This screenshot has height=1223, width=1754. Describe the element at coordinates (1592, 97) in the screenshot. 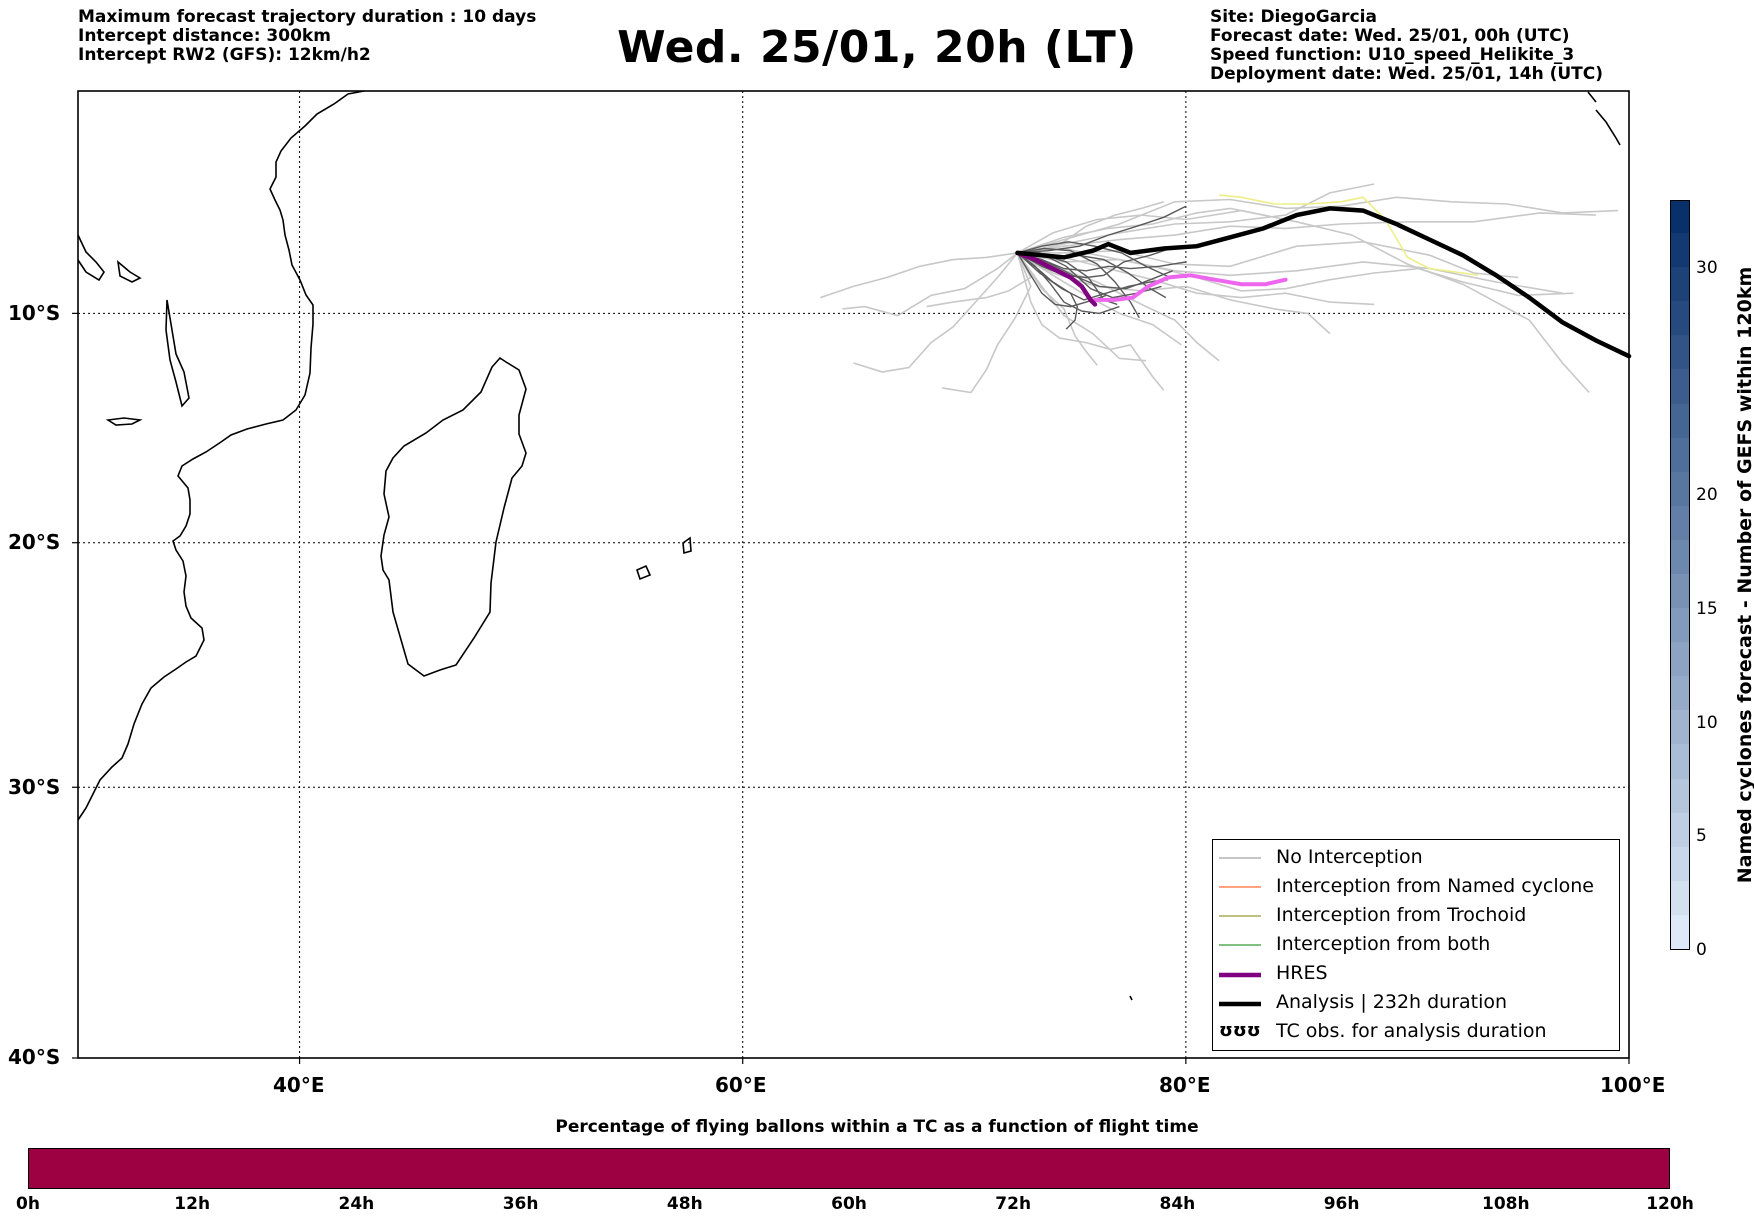

I see `coast-india-tip` at that location.